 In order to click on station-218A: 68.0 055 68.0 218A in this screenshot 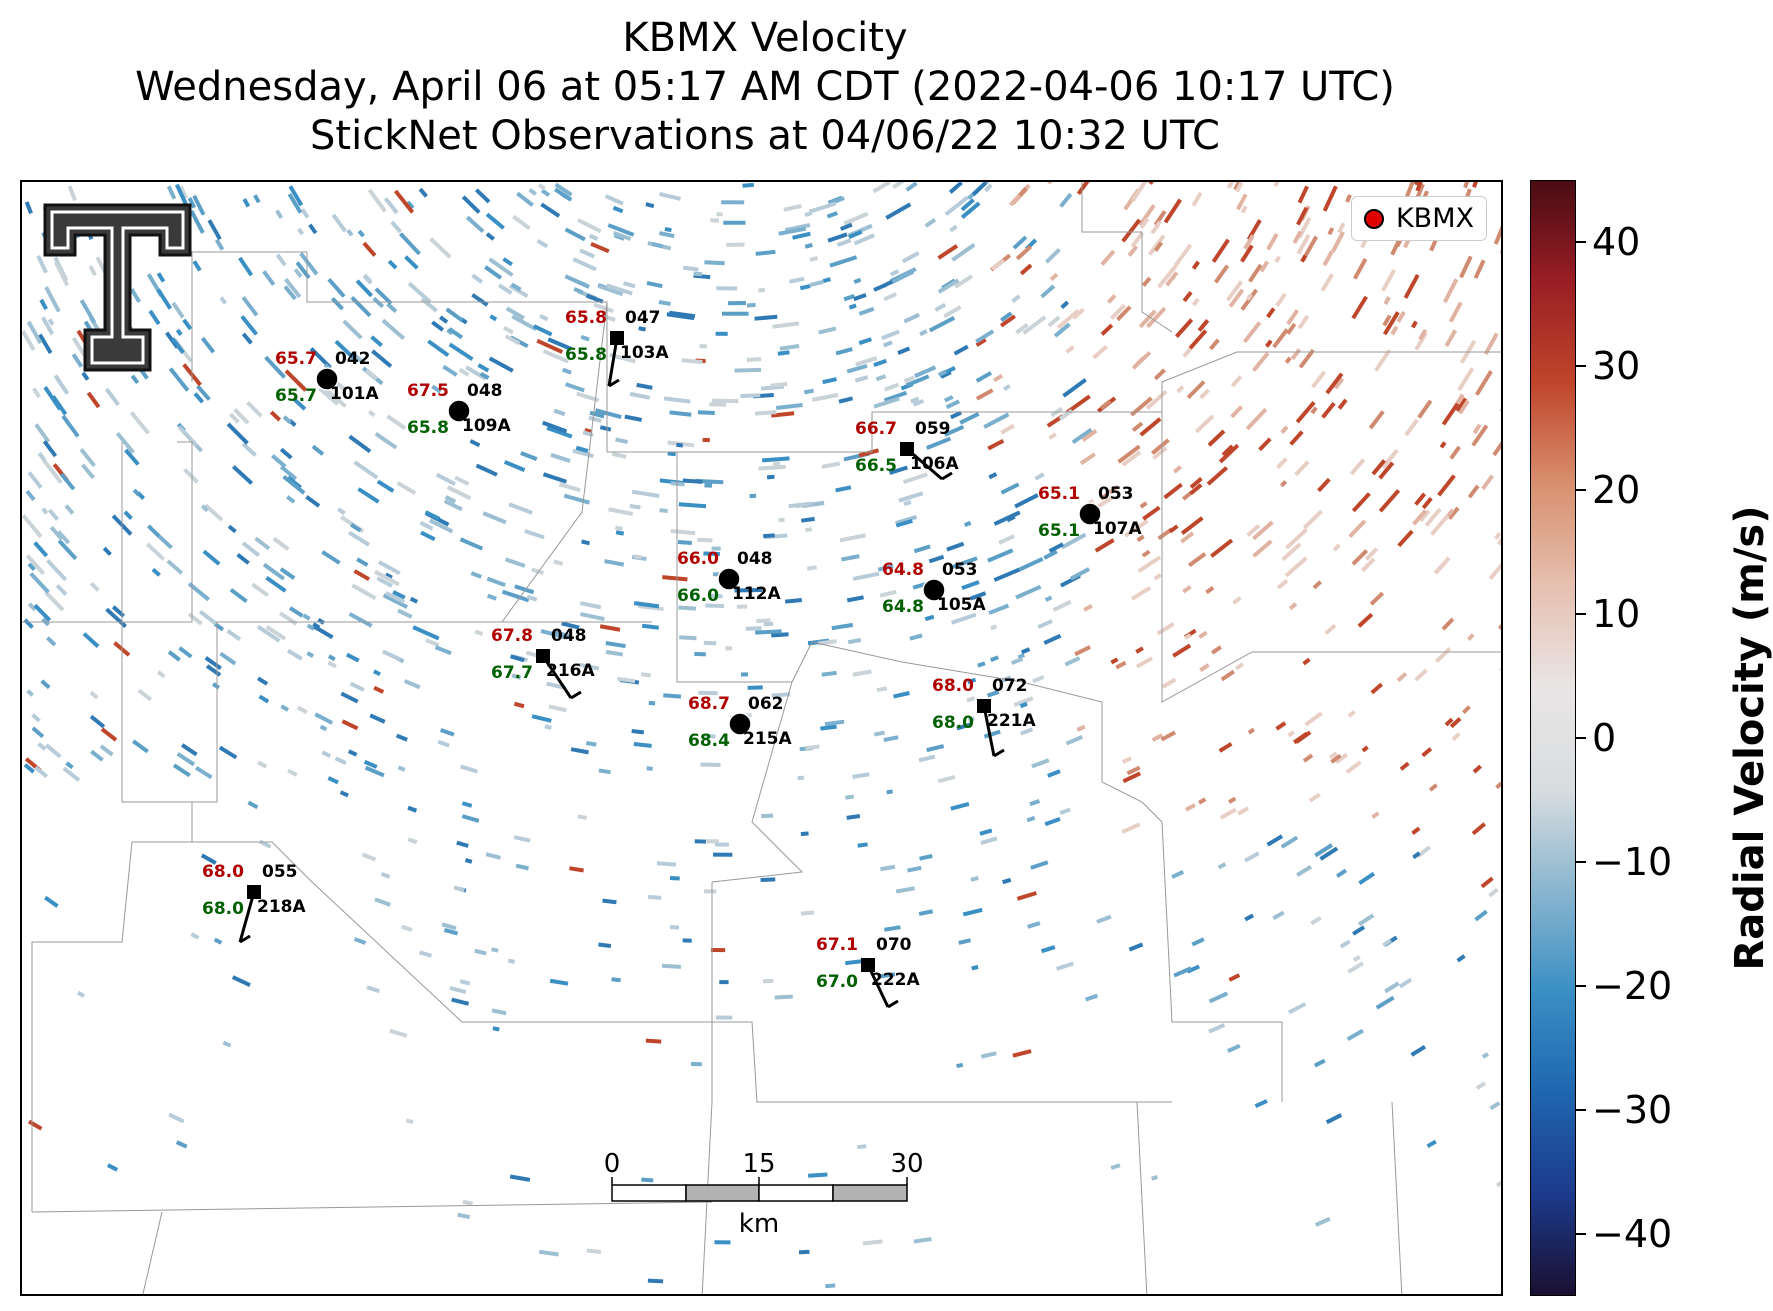, I will do `click(254, 903)`.